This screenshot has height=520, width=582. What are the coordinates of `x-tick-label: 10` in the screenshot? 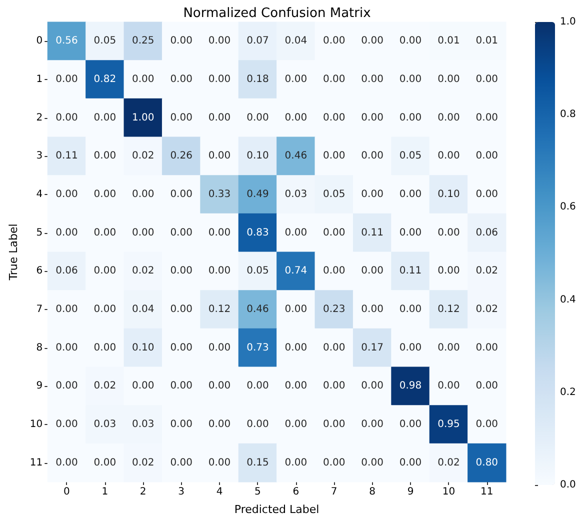 It's located at (449, 492).